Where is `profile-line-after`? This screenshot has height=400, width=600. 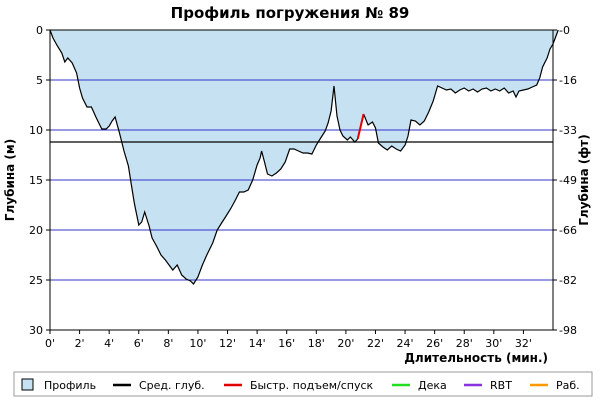
profile-line-after is located at coordinates (461, 90).